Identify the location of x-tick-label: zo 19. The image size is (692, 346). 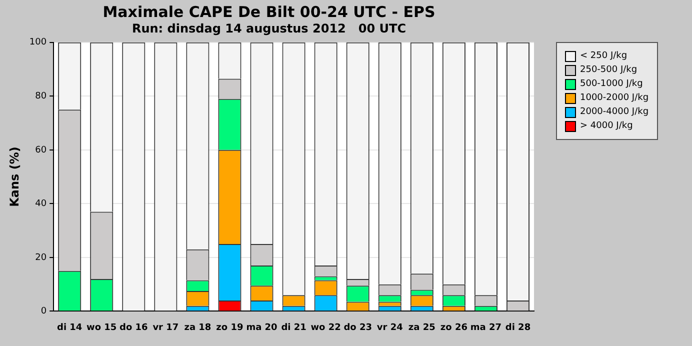
(230, 327).